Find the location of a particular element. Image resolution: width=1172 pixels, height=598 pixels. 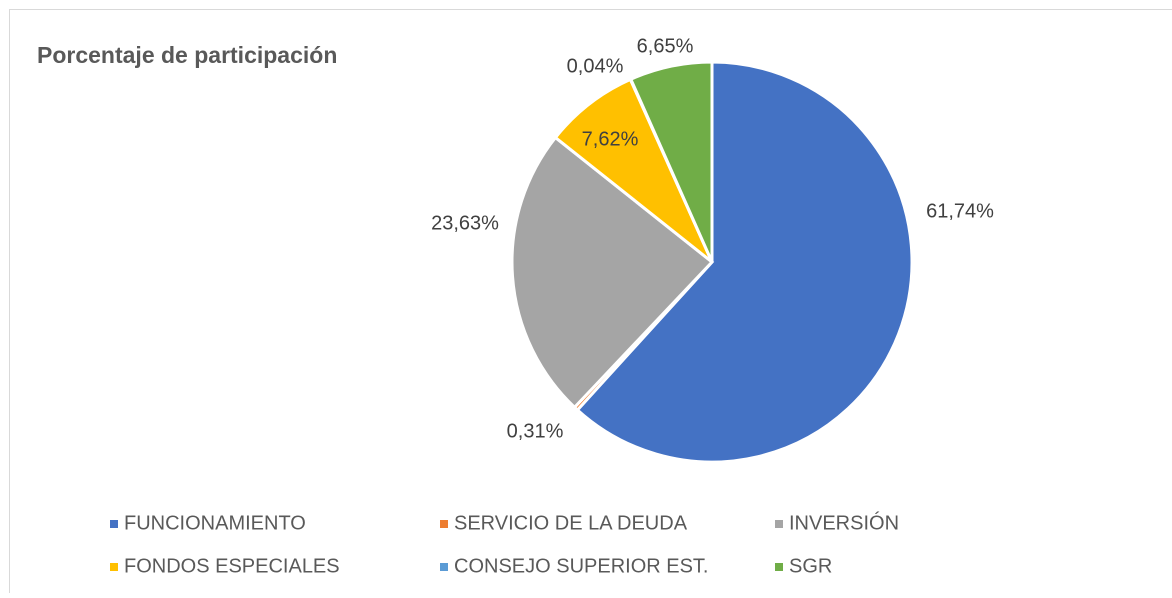

legend-label: CONSEJO SUPERIOR EST. is located at coordinates (581, 566).